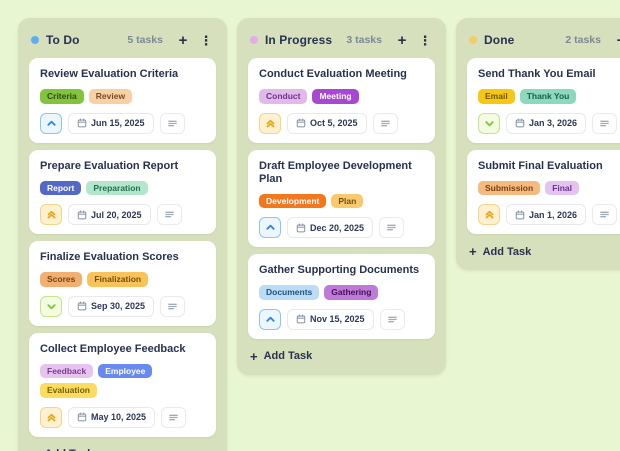 The height and width of the screenshot is (451, 620). Describe the element at coordinates (553, 214) in the screenshot. I see `due-date-text: Jan 1, 2026` at that location.